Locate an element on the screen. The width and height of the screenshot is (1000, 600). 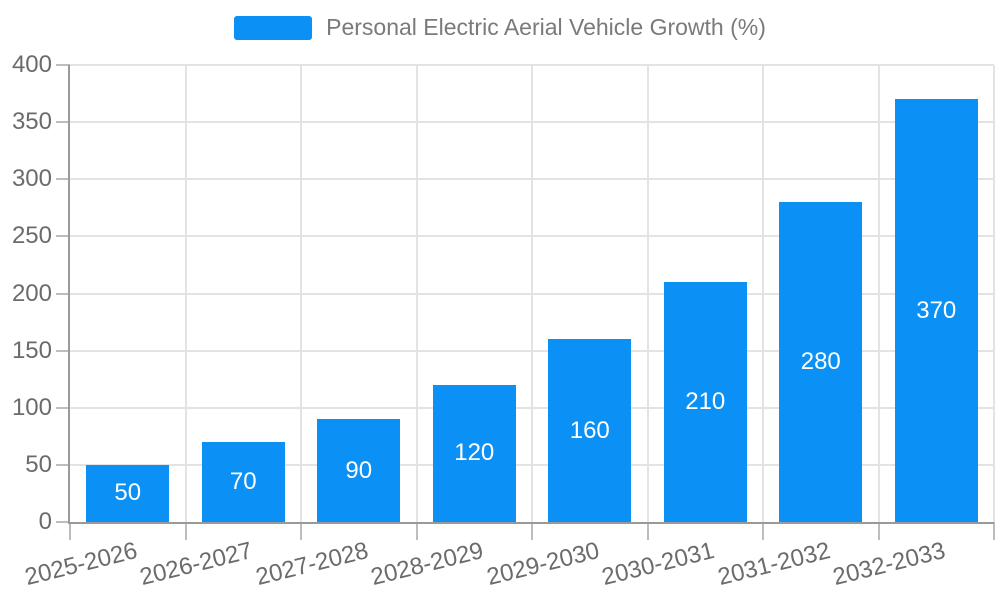
bar-2025-2026: 50 is located at coordinates (128, 493).